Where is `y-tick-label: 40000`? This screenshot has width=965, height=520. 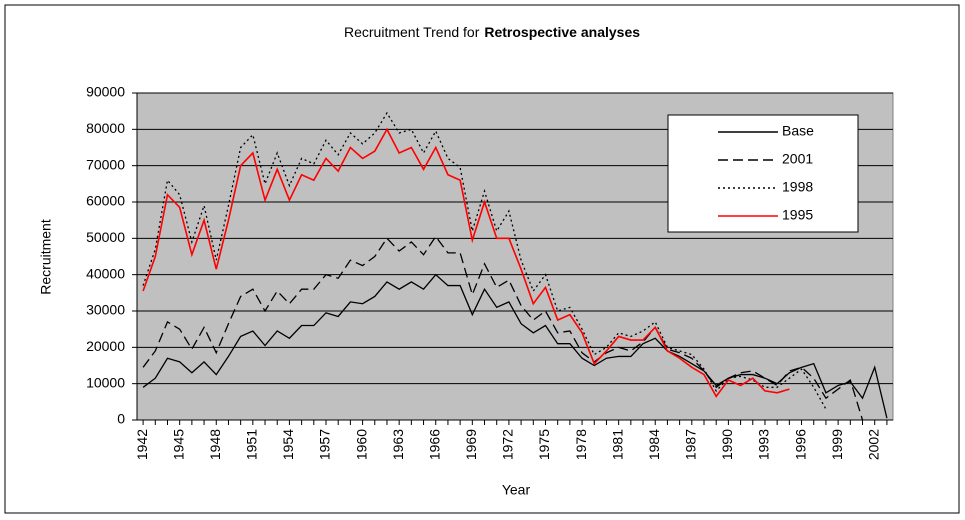
y-tick-label: 40000 is located at coordinates (105, 273).